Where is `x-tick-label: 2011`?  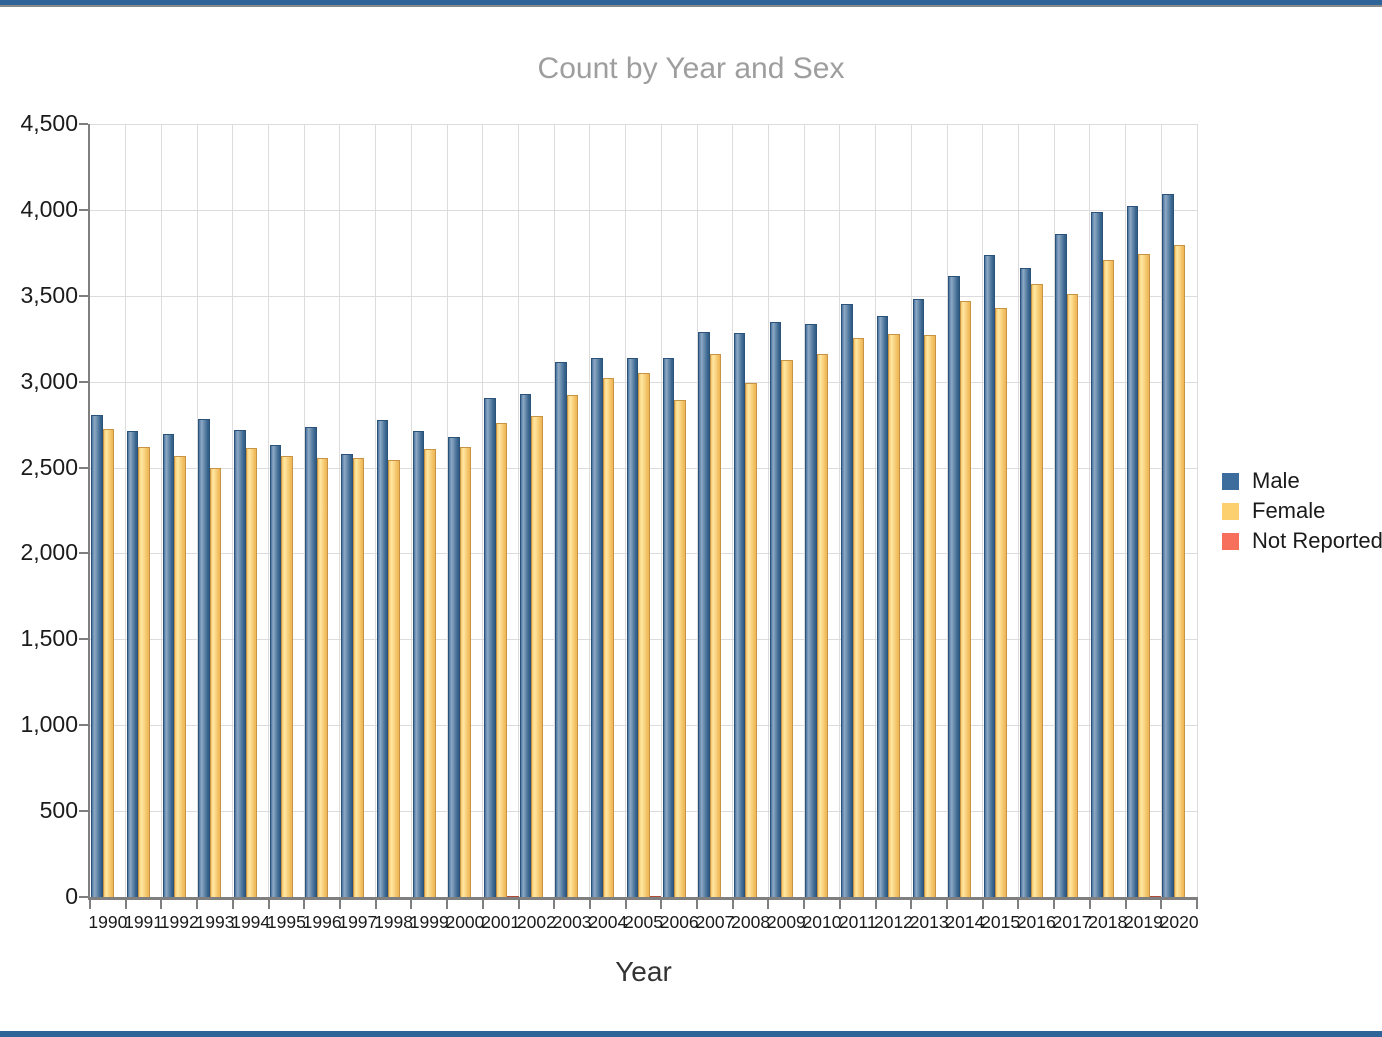
x-tick-label: 2011 is located at coordinates (857, 922).